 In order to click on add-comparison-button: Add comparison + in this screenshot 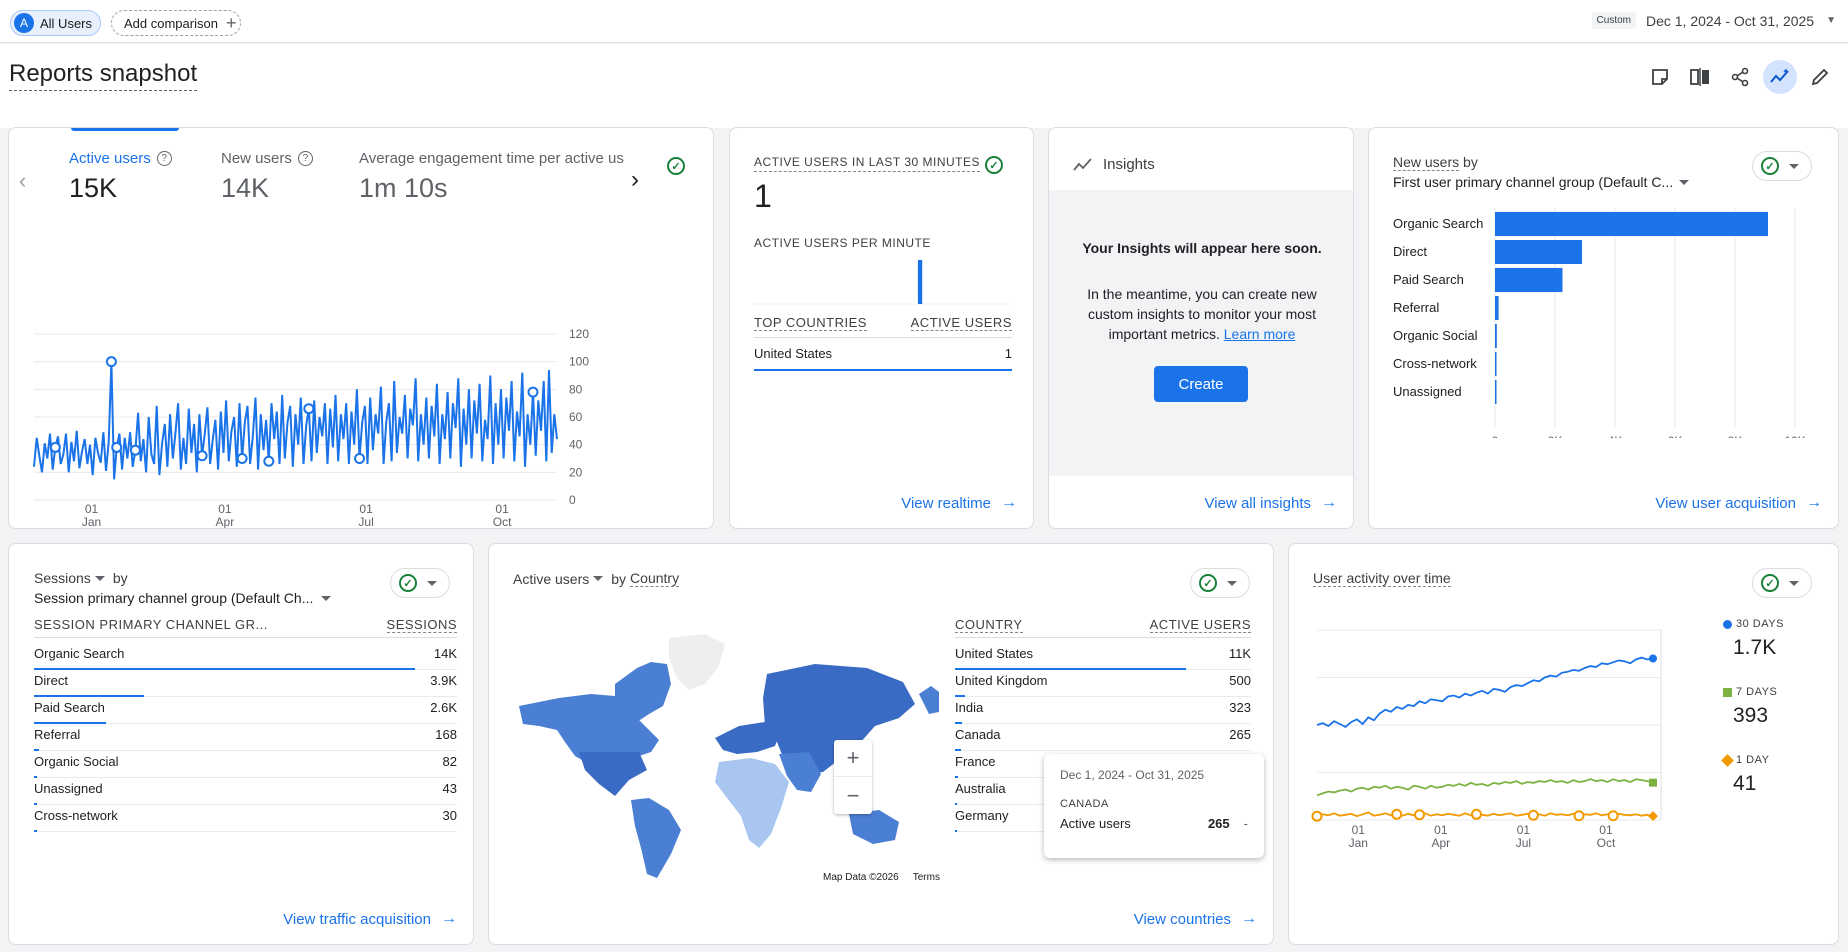, I will do `click(176, 23)`.